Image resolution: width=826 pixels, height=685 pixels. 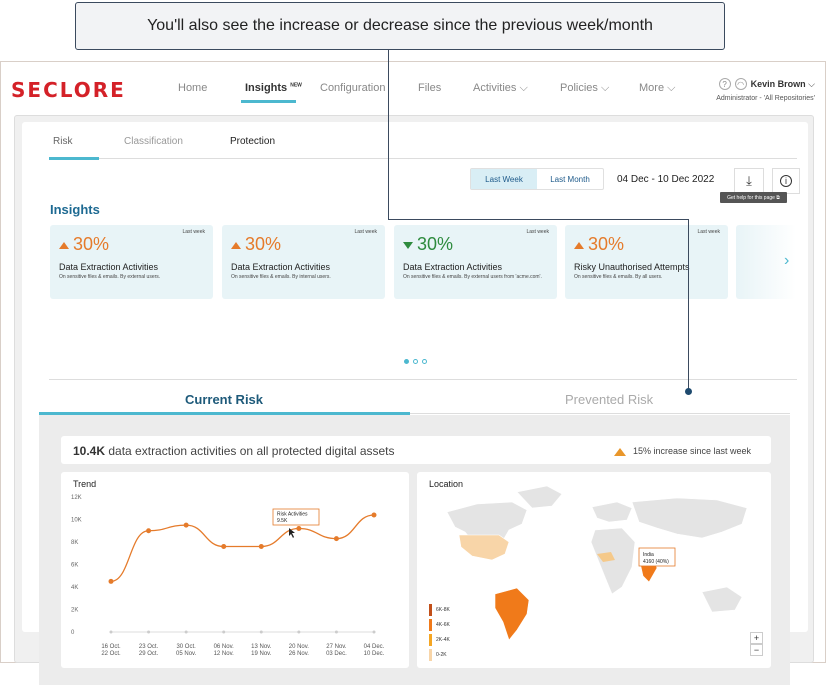 What do you see at coordinates (570, 179) in the screenshot?
I see `last-month-button: Last Month` at bounding box center [570, 179].